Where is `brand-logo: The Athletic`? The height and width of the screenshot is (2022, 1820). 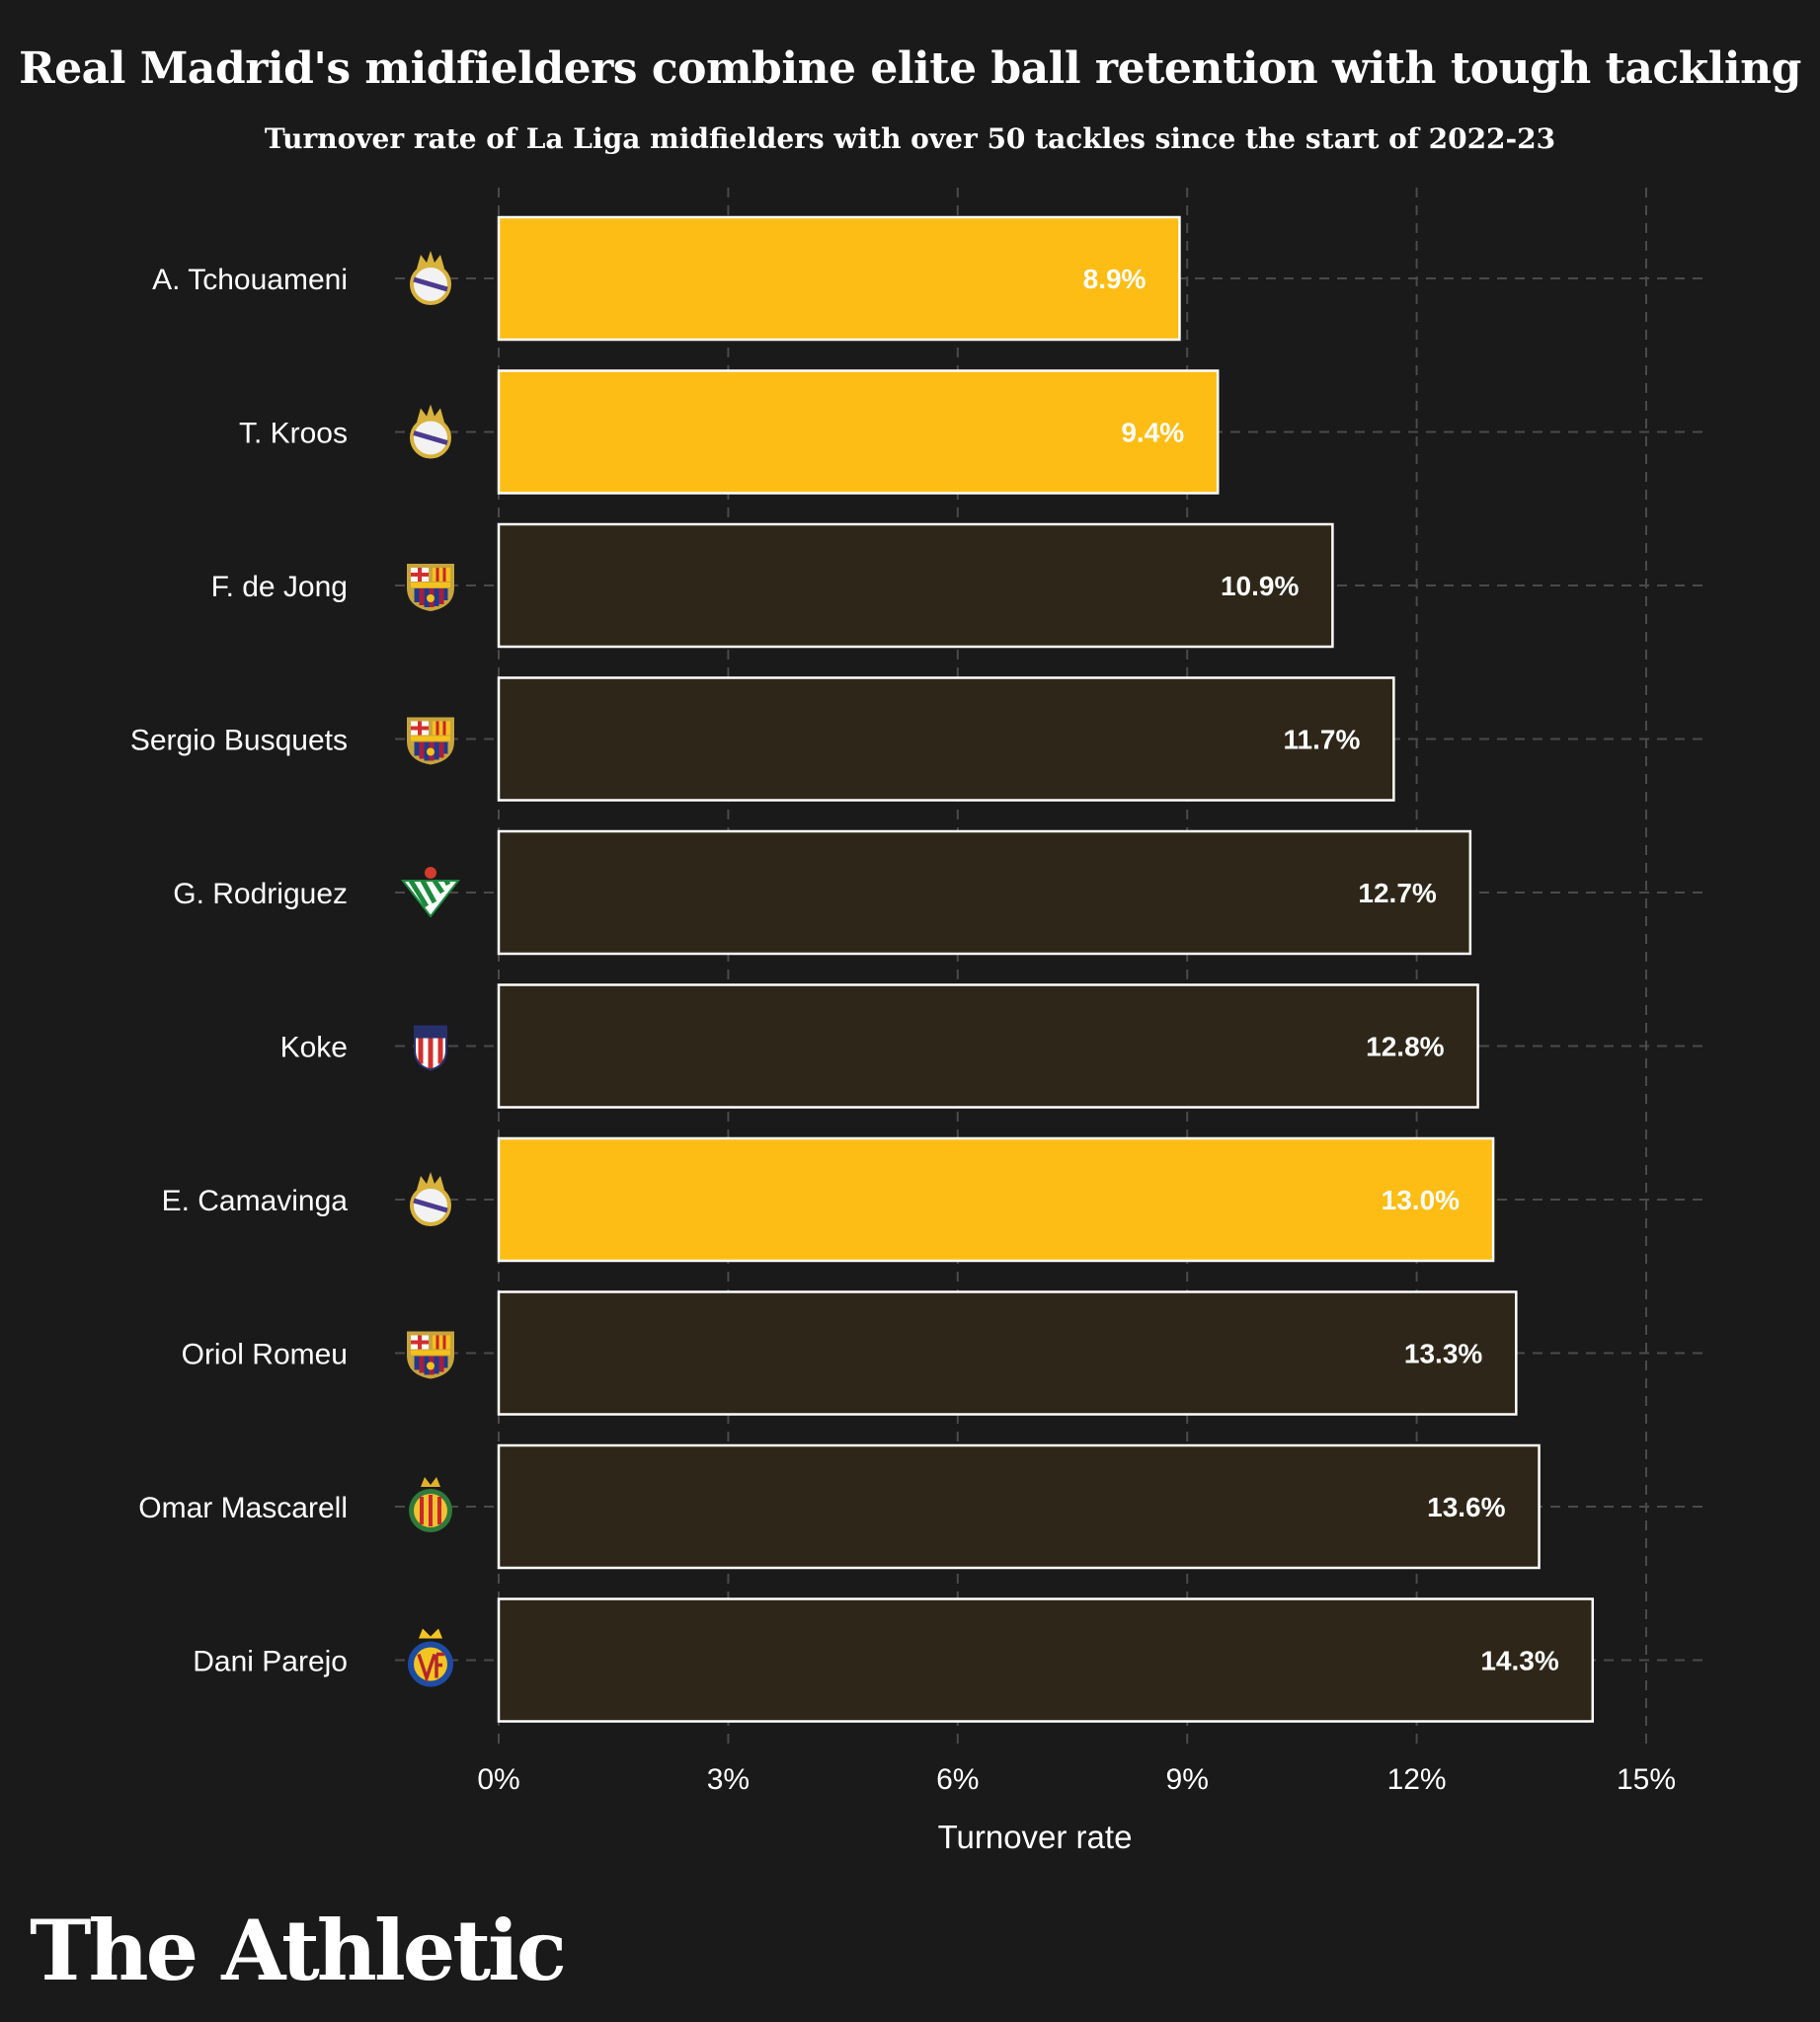
brand-logo: The Athletic is located at coordinates (298, 1950).